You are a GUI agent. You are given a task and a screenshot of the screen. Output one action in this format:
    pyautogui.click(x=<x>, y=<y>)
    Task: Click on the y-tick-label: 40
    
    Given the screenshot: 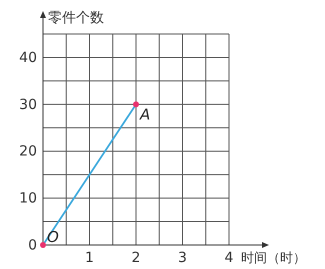 What is the action you would take?
    pyautogui.click(x=28, y=58)
    